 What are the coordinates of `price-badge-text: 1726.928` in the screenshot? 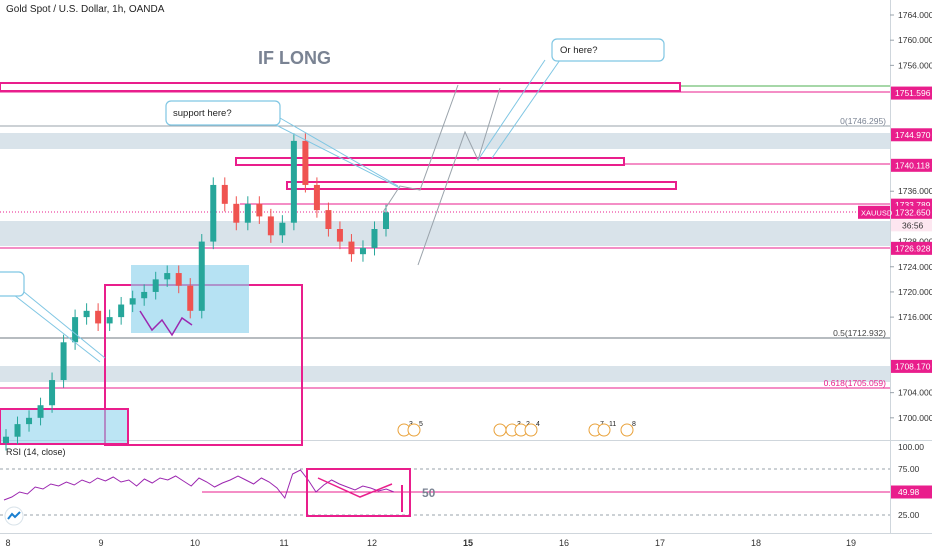 It's located at (913, 248).